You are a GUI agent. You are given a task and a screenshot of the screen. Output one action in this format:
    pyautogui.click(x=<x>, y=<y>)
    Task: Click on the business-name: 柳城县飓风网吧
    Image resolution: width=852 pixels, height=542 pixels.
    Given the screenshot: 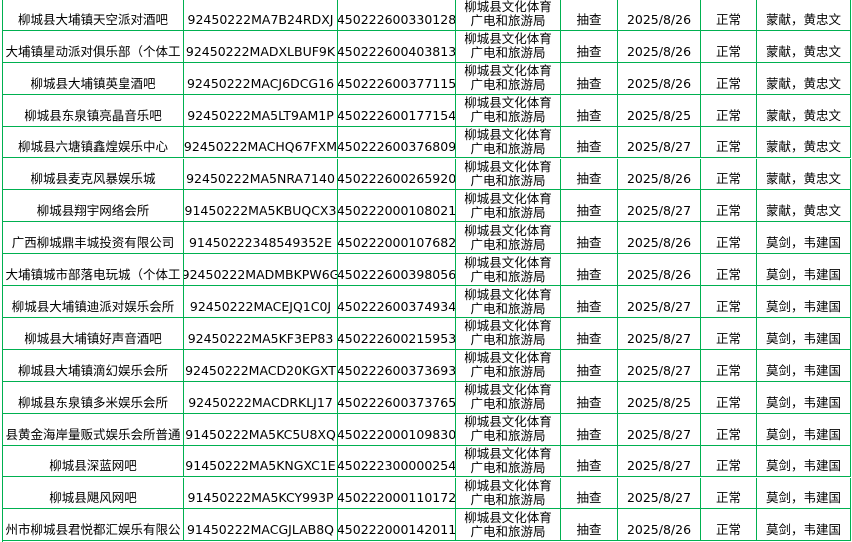 What is the action you would take?
    pyautogui.click(x=93, y=498)
    